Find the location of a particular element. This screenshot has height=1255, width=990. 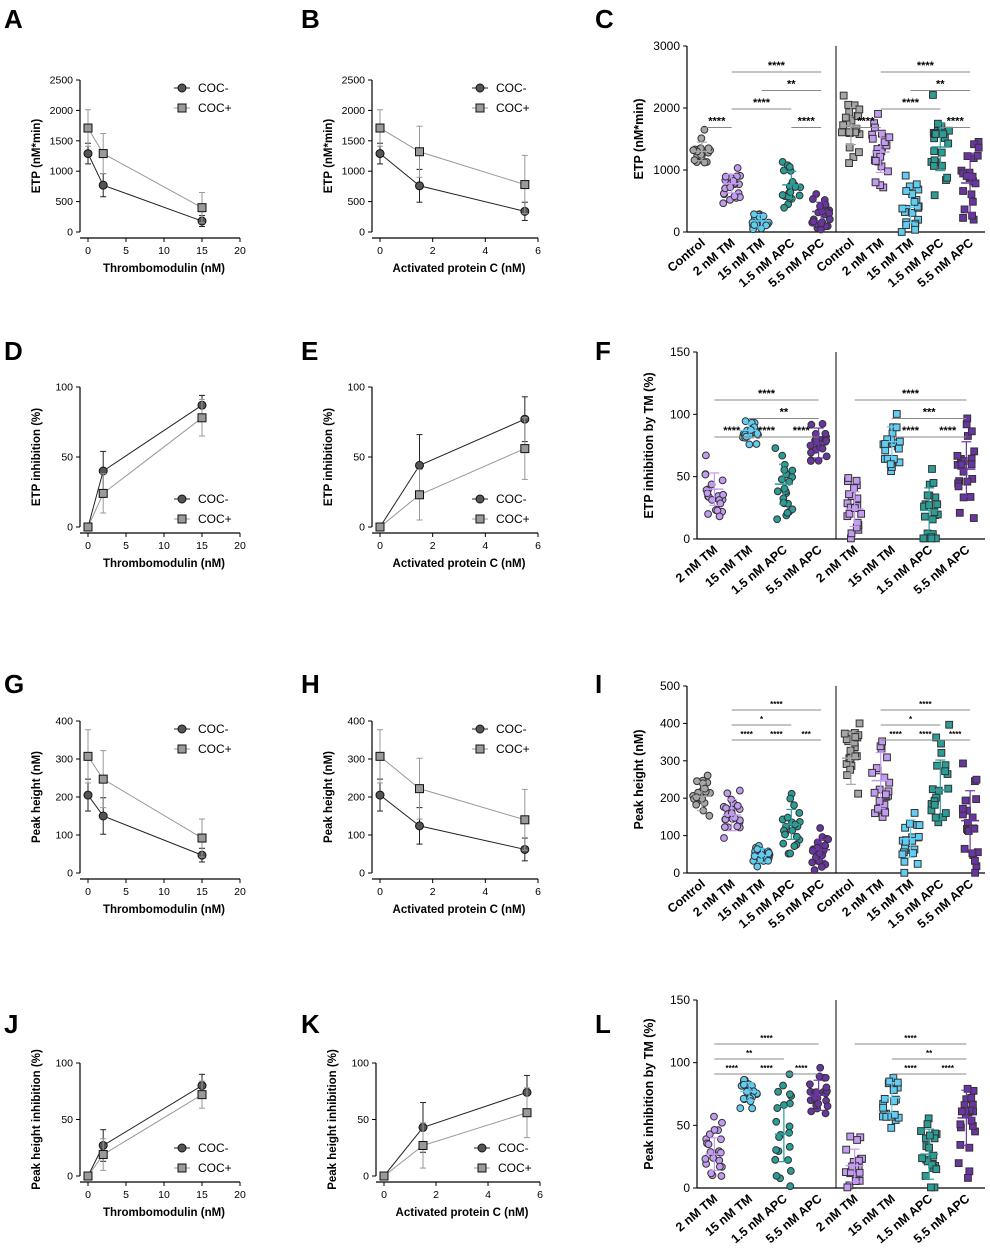

legend-label-coc-minus: COC- is located at coordinates (213, 1148).